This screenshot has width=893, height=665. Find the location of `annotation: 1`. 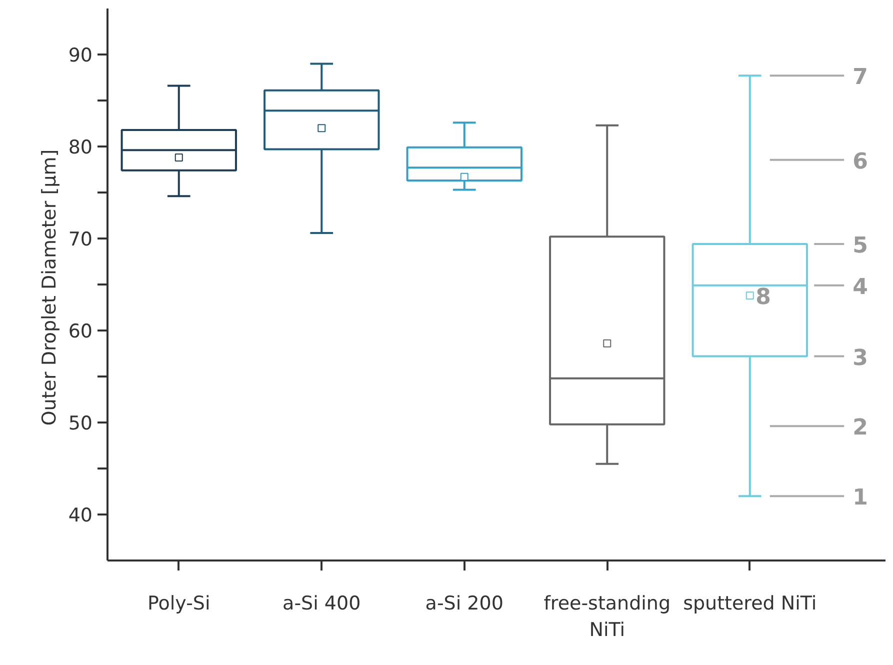

annotation: 1 is located at coordinates (860, 498).